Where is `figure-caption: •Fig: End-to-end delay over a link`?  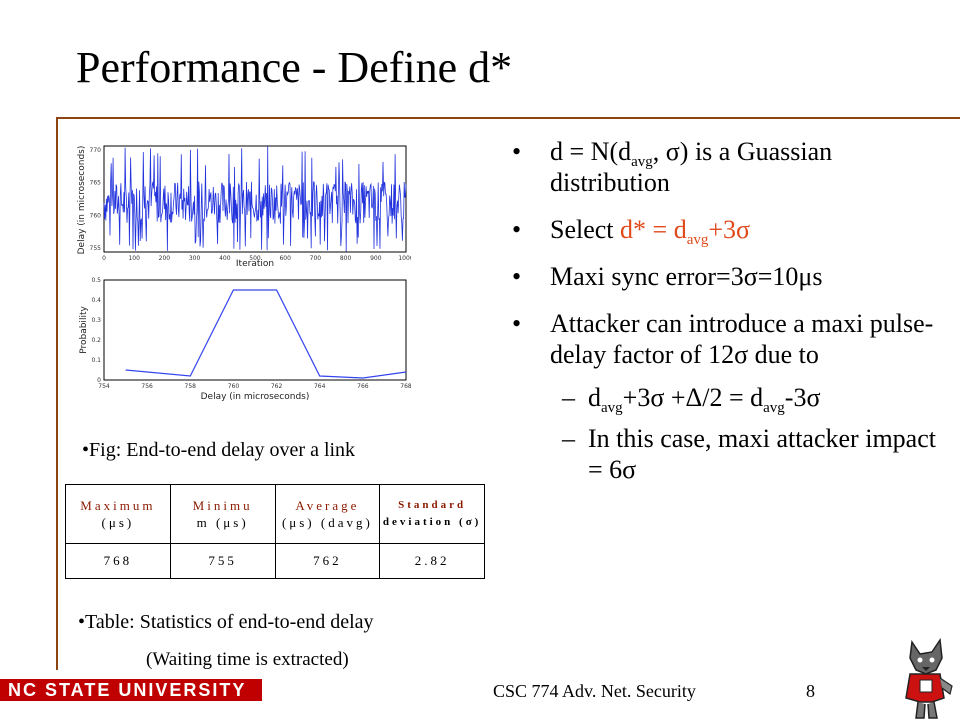 figure-caption: •Fig: End-to-end delay over a link is located at coordinates (218, 450).